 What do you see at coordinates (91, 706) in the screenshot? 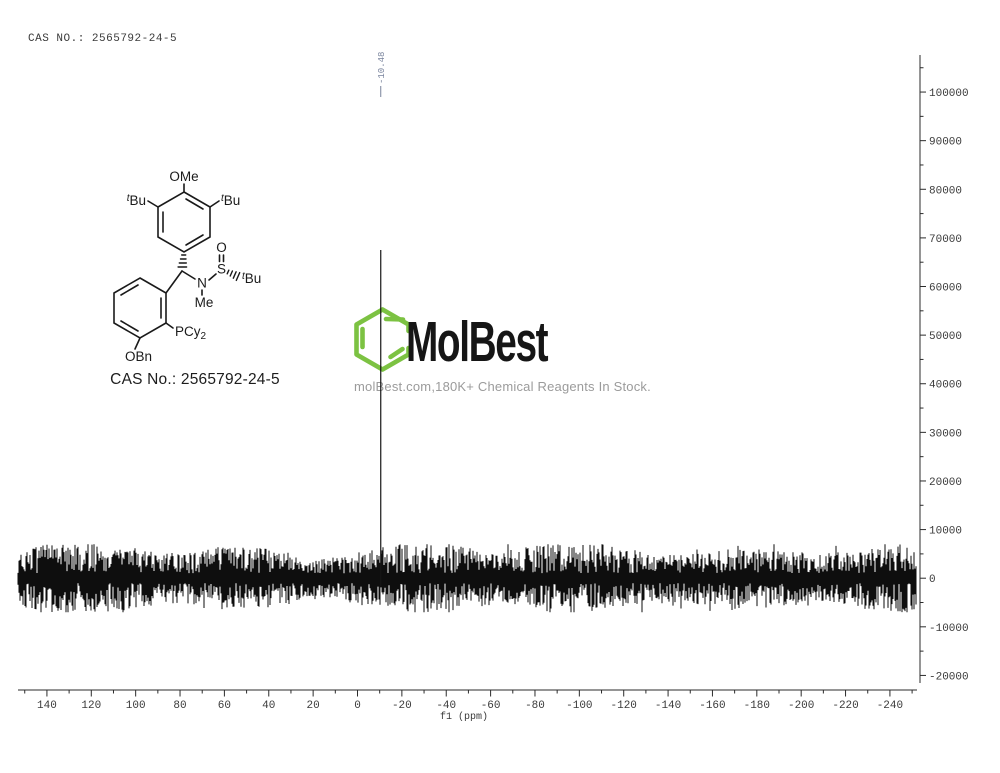
I see `x-axis-tick-label: 120` at bounding box center [91, 706].